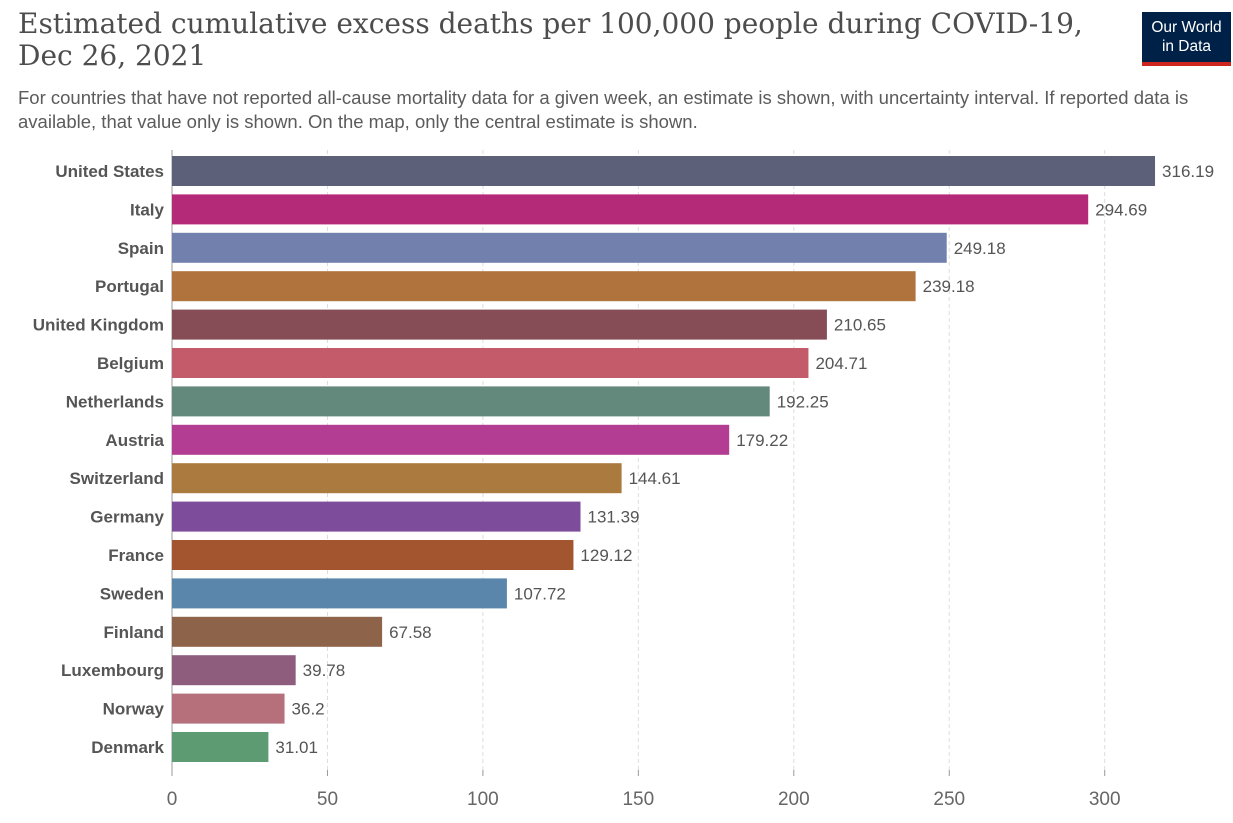  Describe the element at coordinates (234, 670) in the screenshot. I see `bar-luxembourg` at that location.